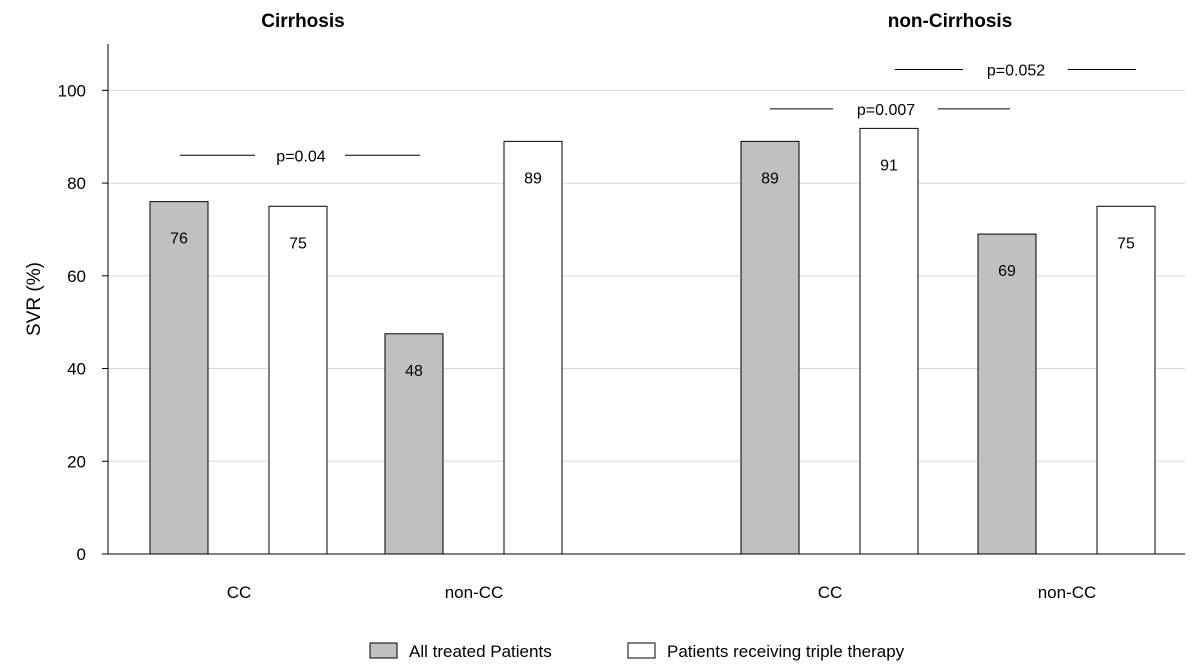 This screenshot has height=665, width=1193. Describe the element at coordinates (76, 276) in the screenshot. I see `y-tick-label: 60` at that location.